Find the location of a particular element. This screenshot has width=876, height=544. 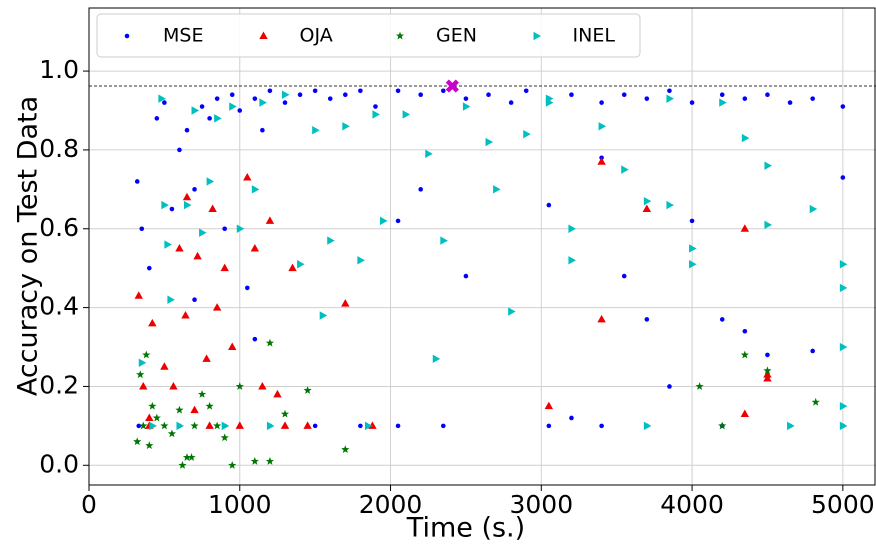

x-tick-label: 3000 is located at coordinates (541, 504).